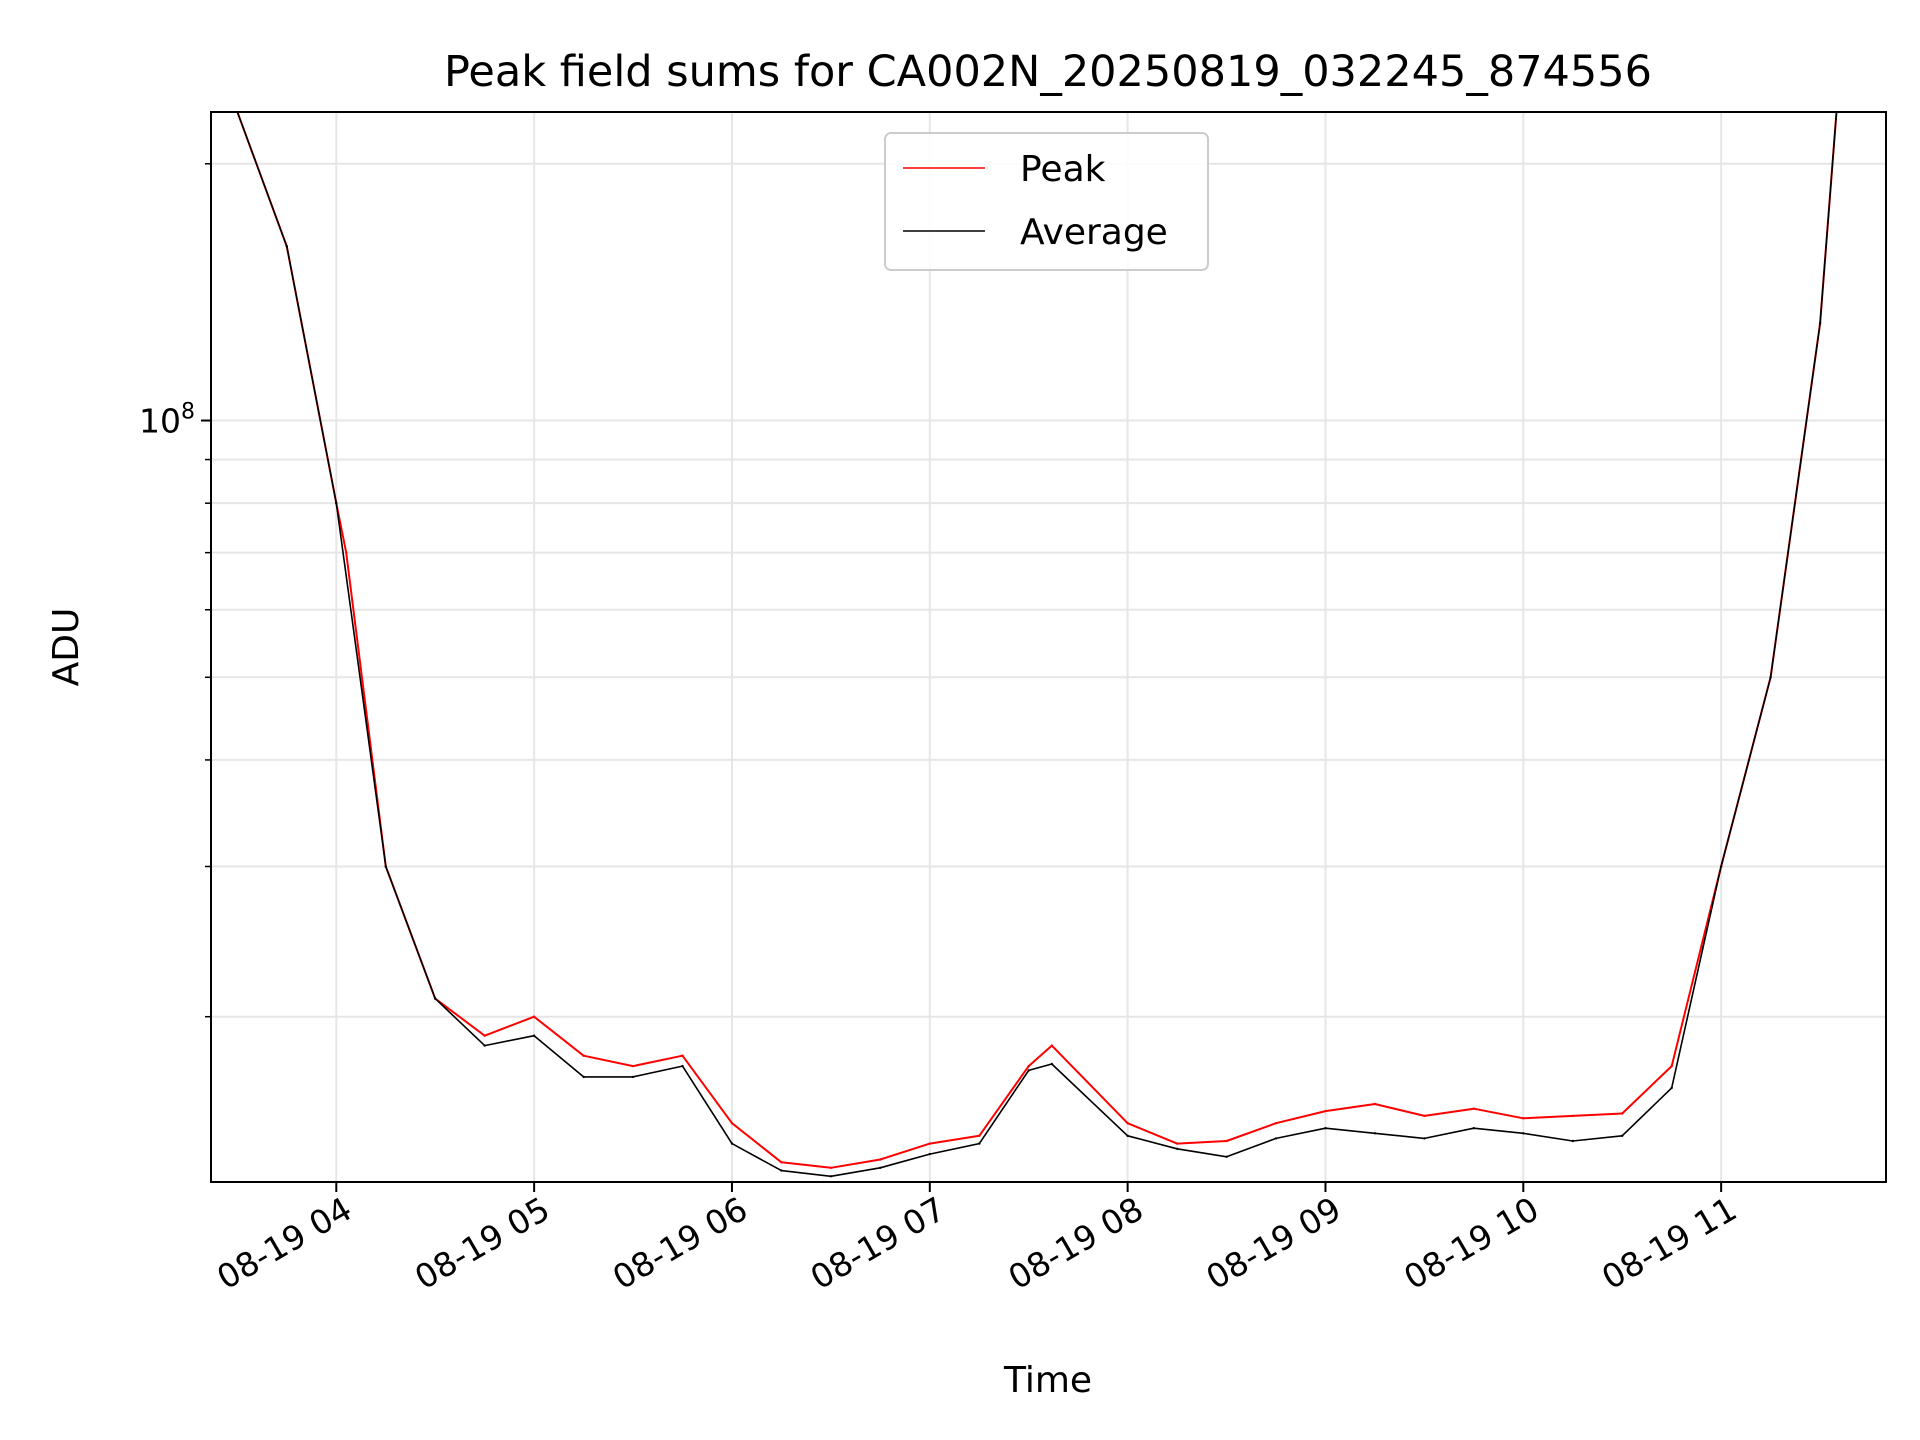  I want to click on legend-label-peak: Peak, so click(1063, 169).